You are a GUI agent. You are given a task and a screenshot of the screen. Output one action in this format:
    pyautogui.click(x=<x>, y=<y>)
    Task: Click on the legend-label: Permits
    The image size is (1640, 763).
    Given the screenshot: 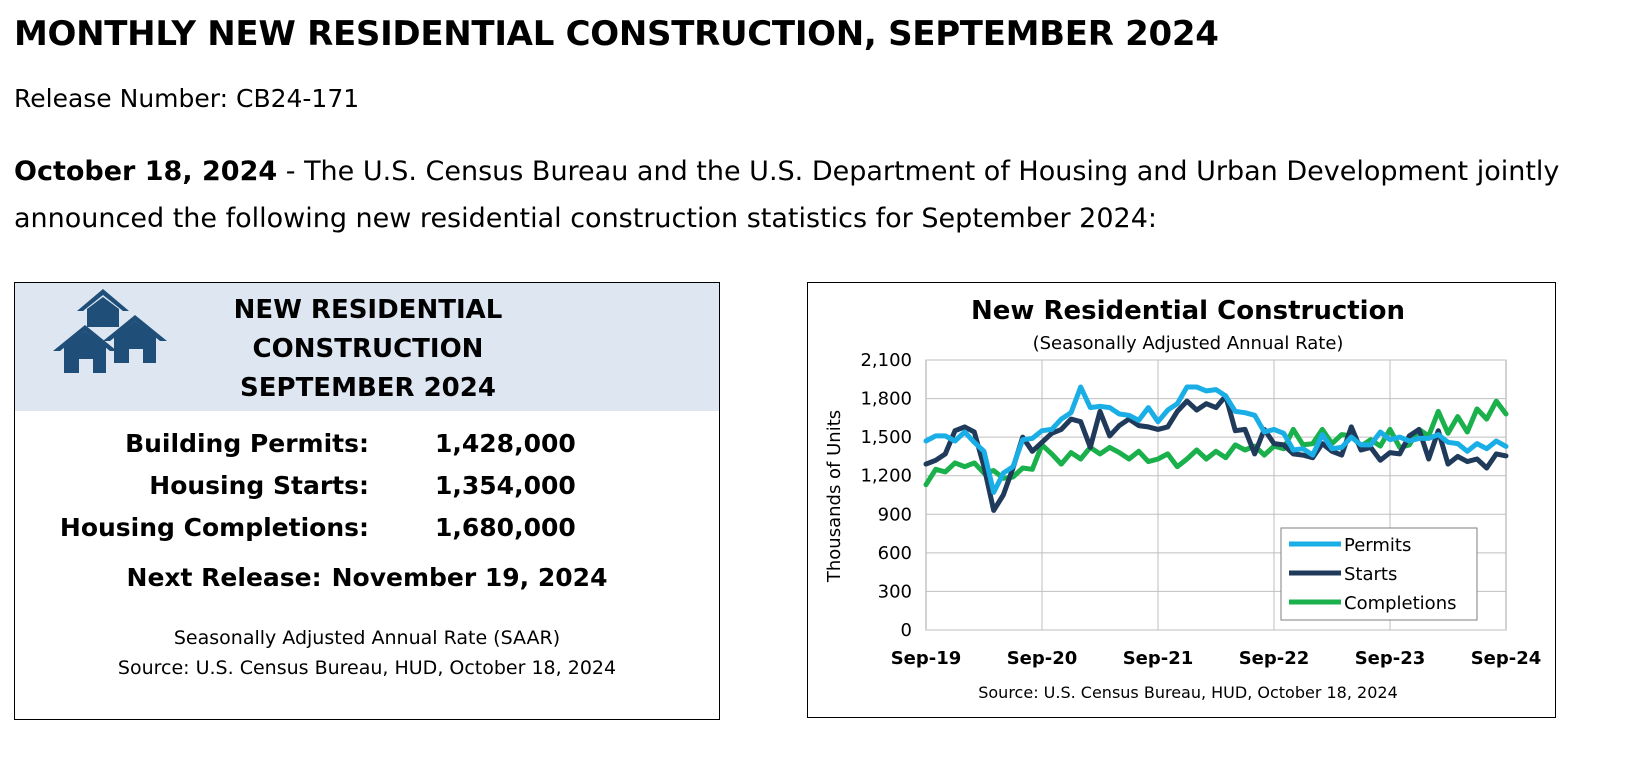 What is the action you would take?
    pyautogui.click(x=1377, y=545)
    